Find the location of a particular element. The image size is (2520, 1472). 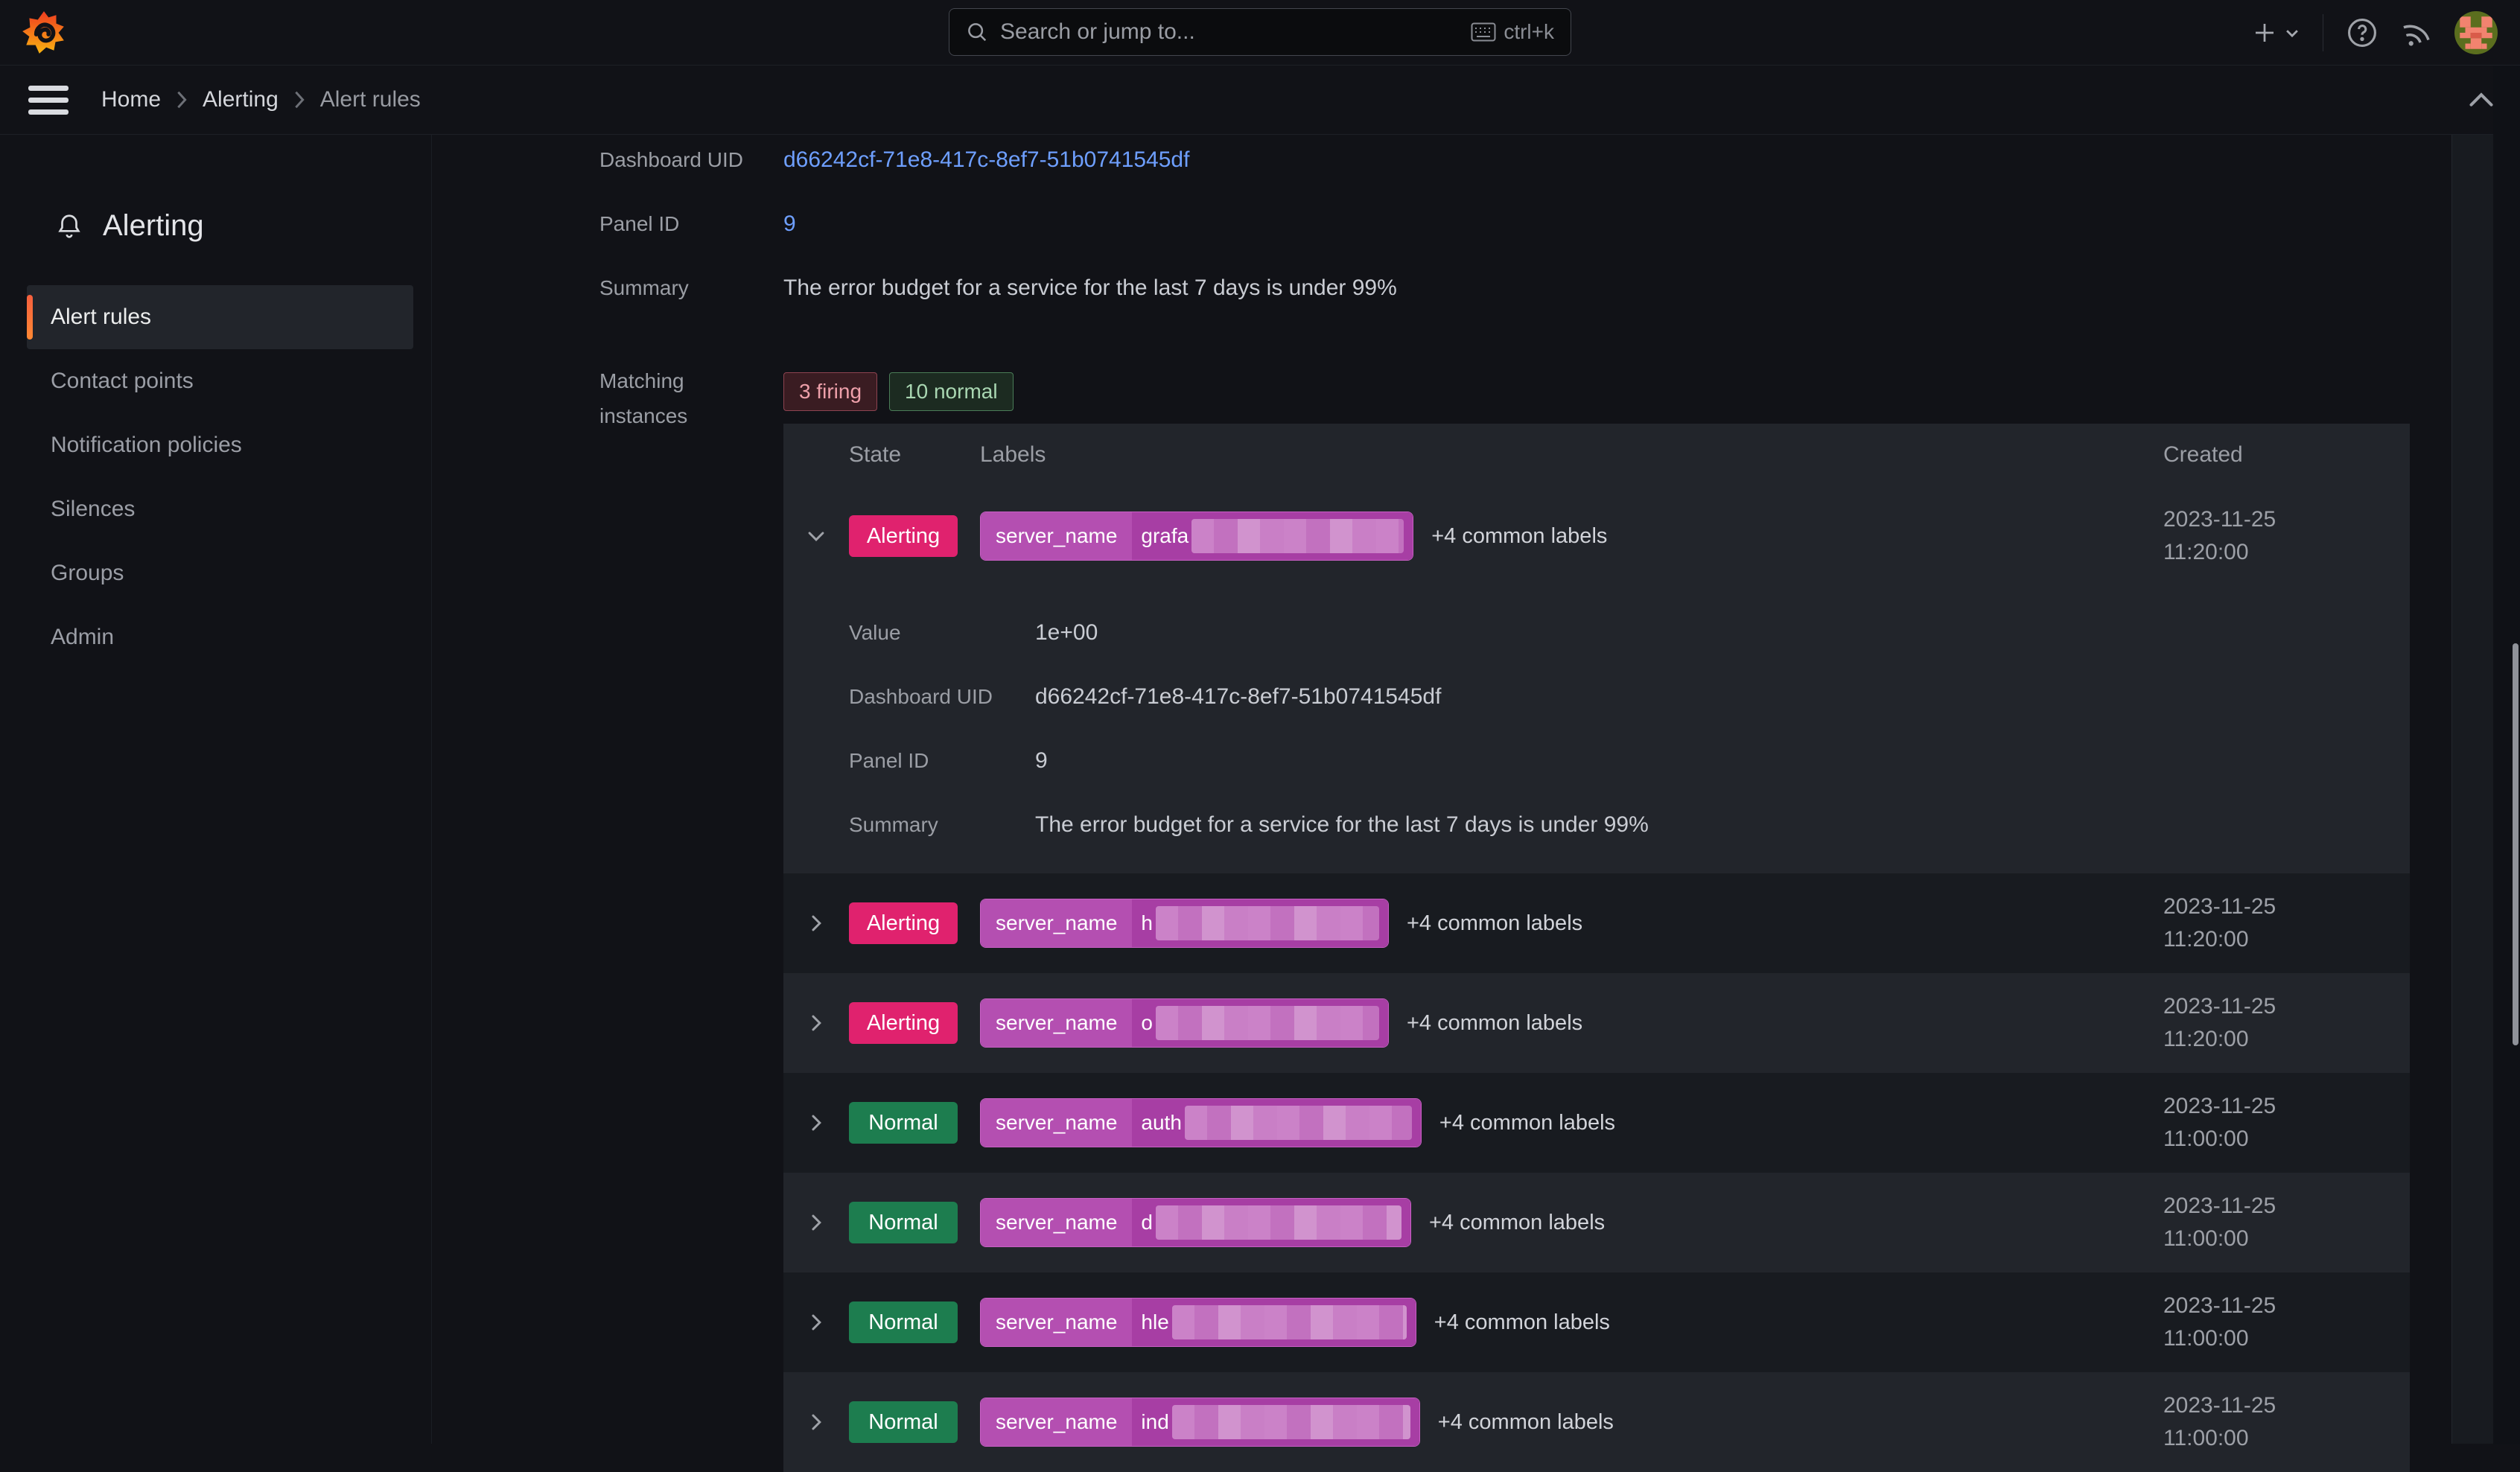

new-menu-button is located at coordinates (2275, 32).